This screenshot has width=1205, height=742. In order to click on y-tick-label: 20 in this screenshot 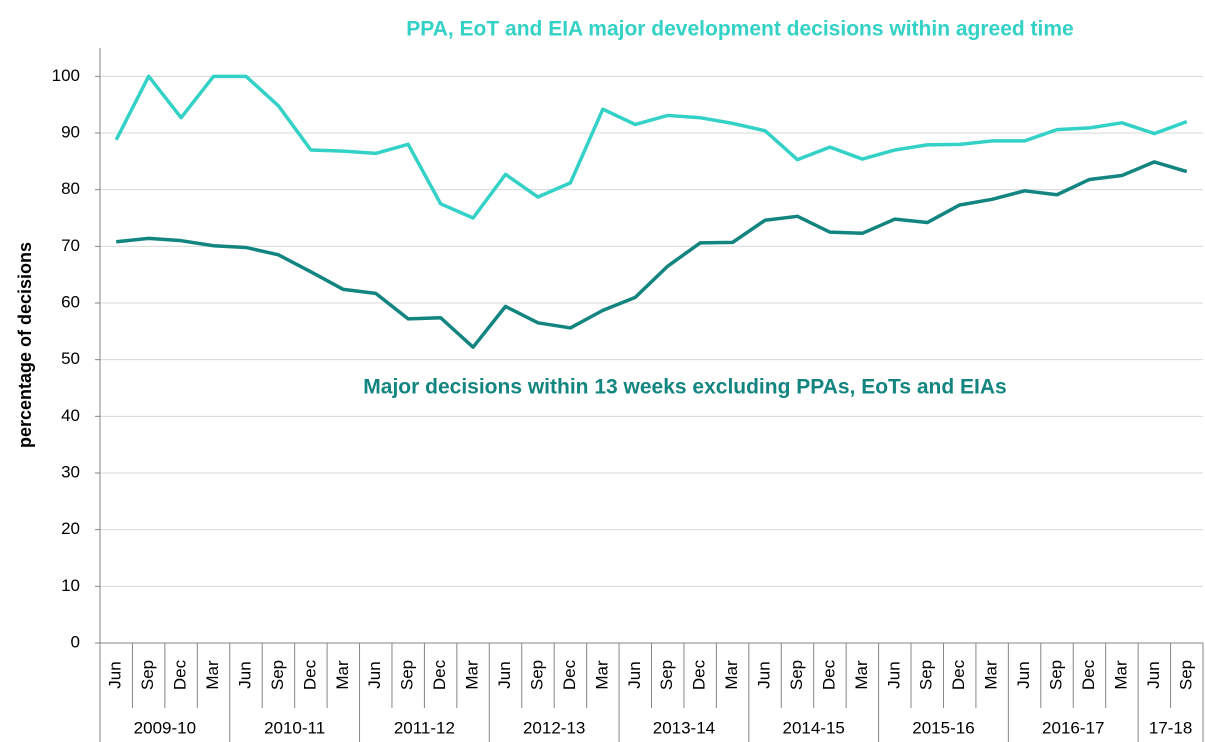, I will do `click(70, 528)`.